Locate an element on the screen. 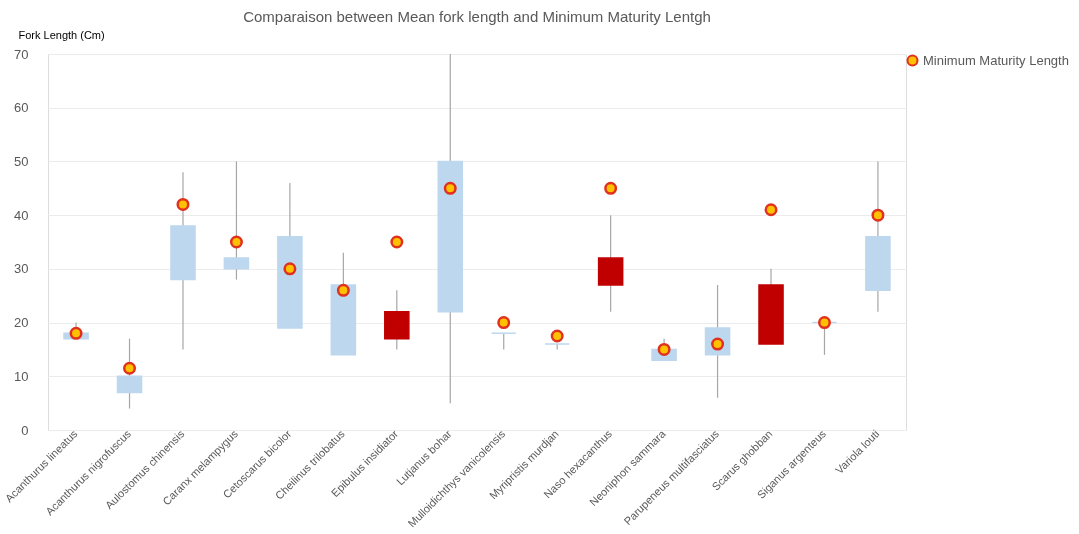 The height and width of the screenshot is (534, 1079). y-tick-label: 20 is located at coordinates (21, 323).